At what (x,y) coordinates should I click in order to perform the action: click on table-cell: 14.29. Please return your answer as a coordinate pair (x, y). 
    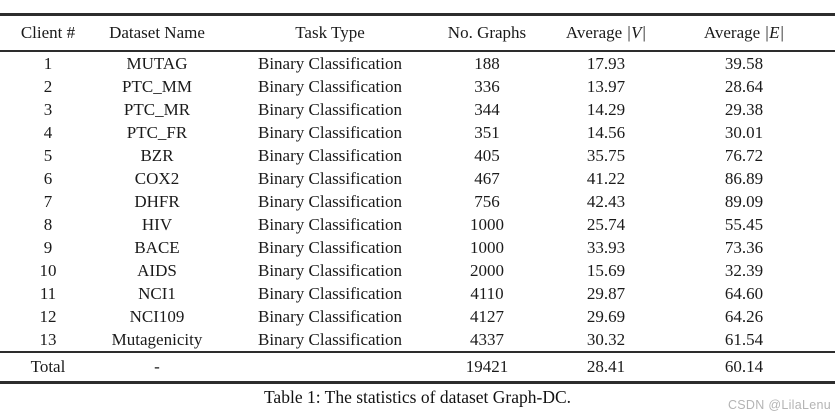
    Looking at the image, I should click on (606, 109).